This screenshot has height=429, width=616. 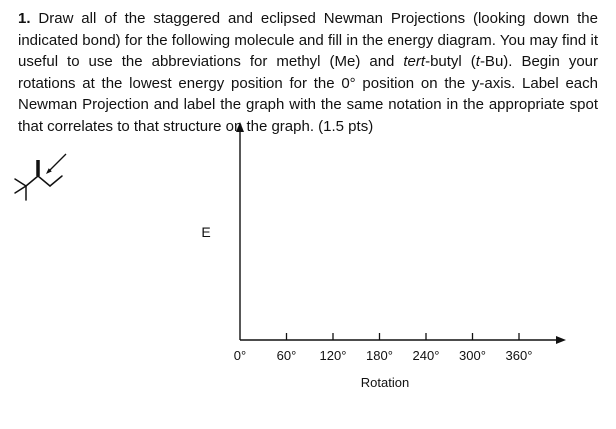 What do you see at coordinates (56, 163) in the screenshot?
I see `bond-indicator-arrow` at bounding box center [56, 163].